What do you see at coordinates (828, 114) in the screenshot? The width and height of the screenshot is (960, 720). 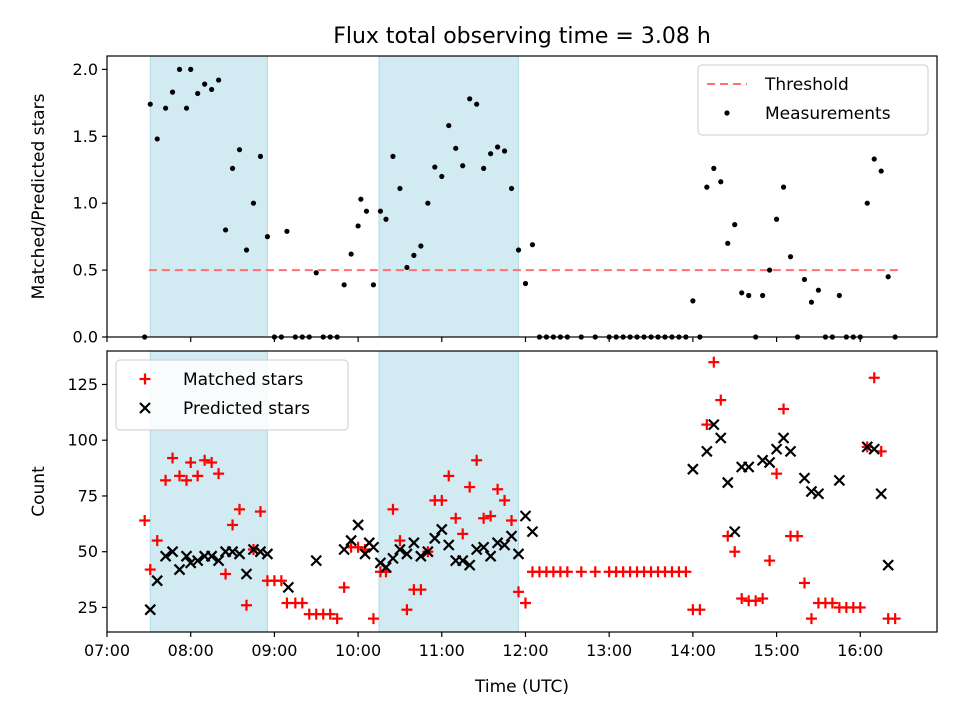 I see `legend-label: Measurements` at bounding box center [828, 114].